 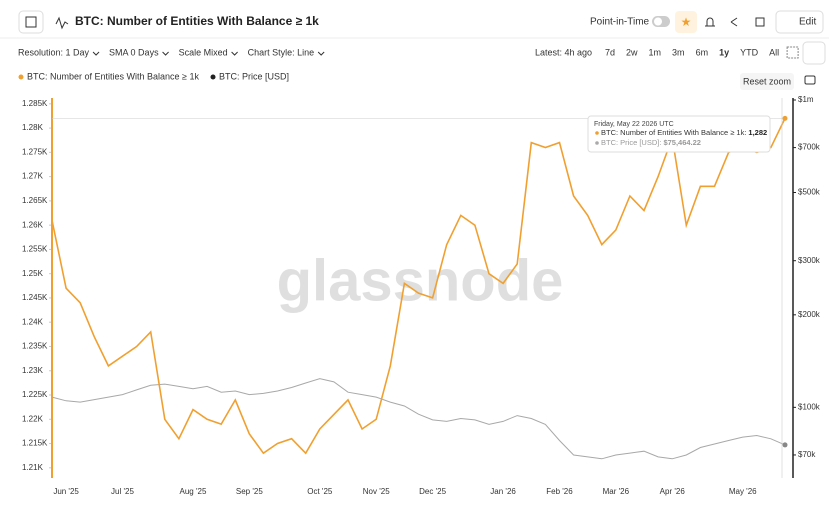 I want to click on x-tick-label: Jul '25, so click(x=122, y=491).